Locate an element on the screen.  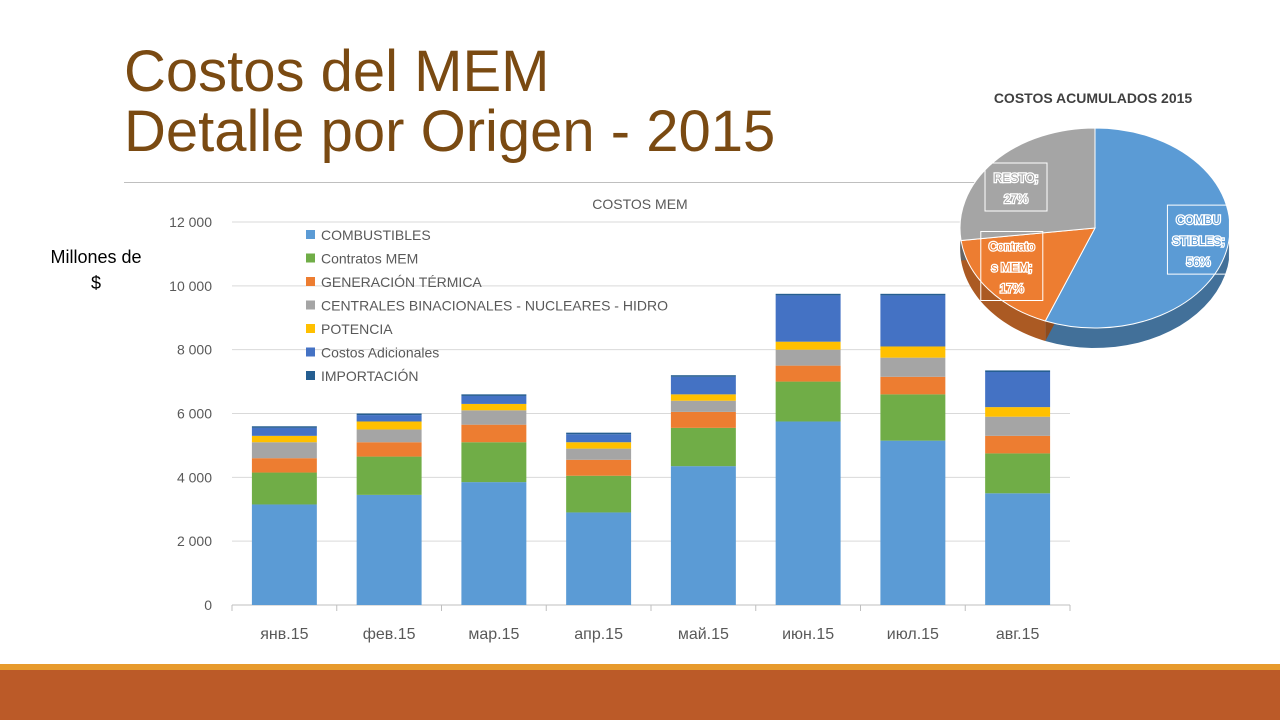
bar-chart-title: COSTOS MEM is located at coordinates (639, 204).